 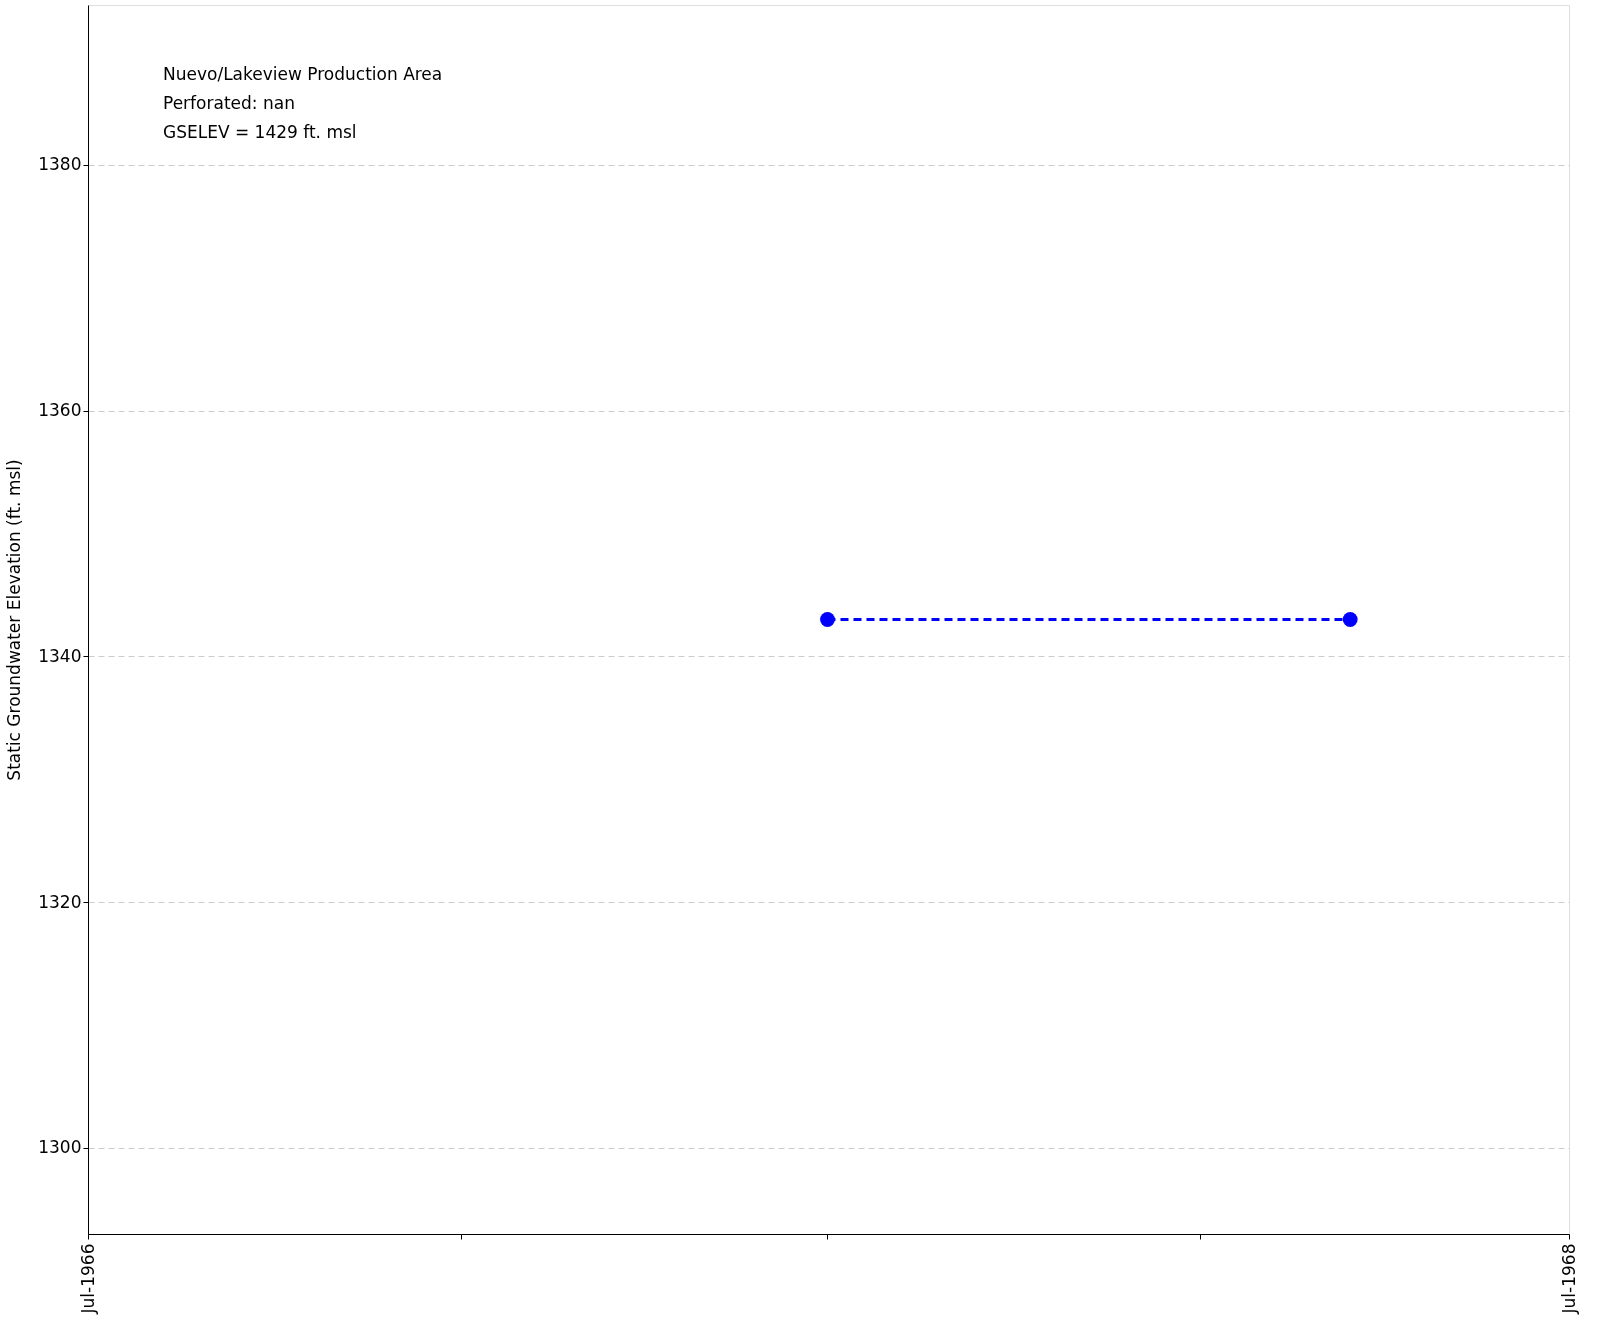 I want to click on y-tick-label: 1360, so click(x=60, y=410).